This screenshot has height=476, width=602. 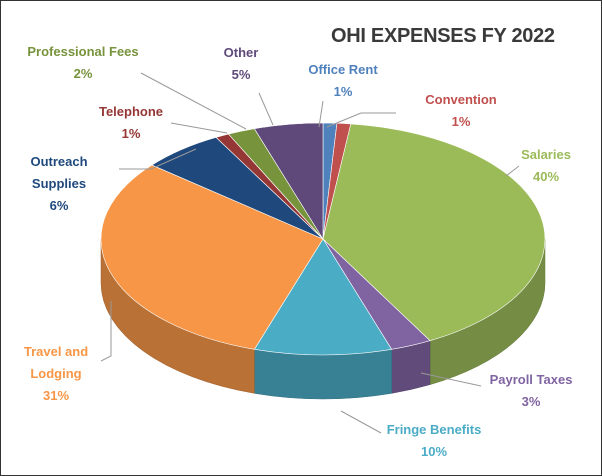 What do you see at coordinates (546, 176) in the screenshot?
I see `slice-value-label: 40%` at bounding box center [546, 176].